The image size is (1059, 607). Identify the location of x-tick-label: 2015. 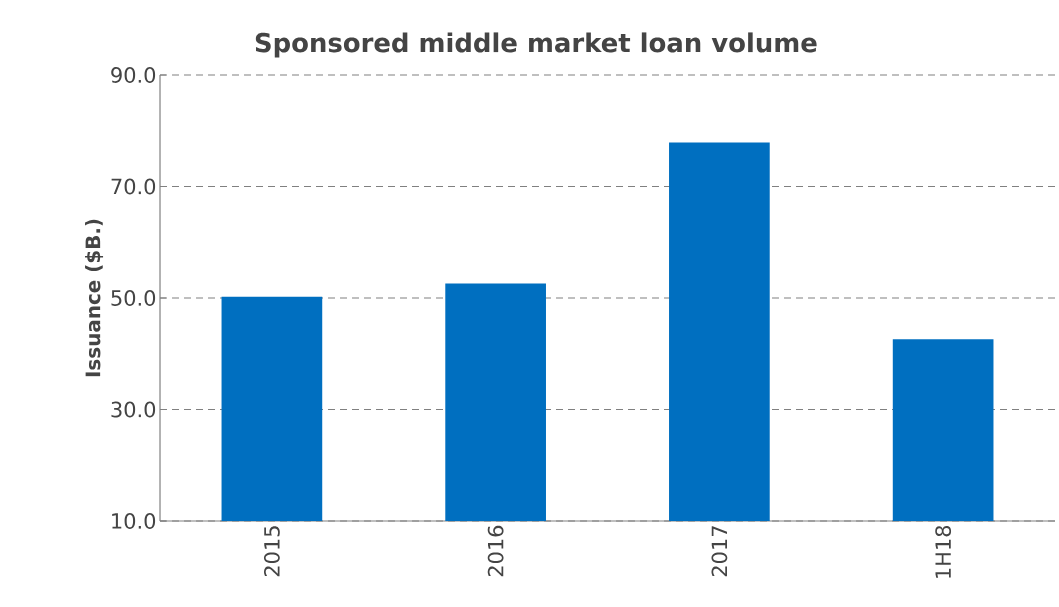
(271, 551).